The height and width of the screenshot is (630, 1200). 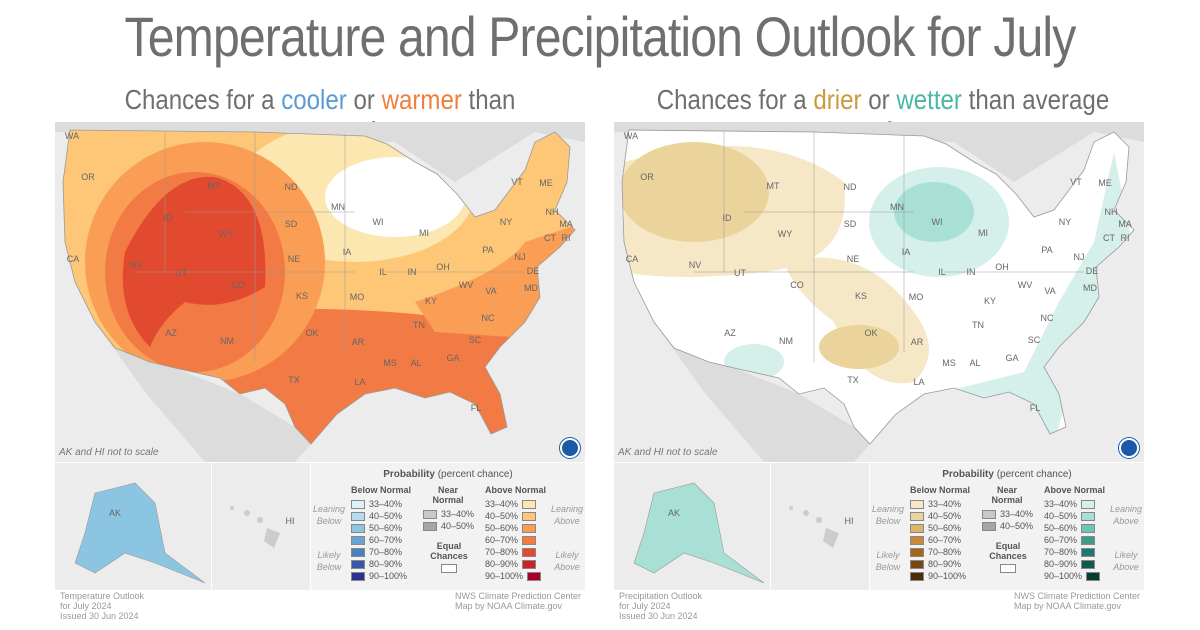 What do you see at coordinates (1129, 448) in the screenshot?
I see `noaa-logo` at bounding box center [1129, 448].